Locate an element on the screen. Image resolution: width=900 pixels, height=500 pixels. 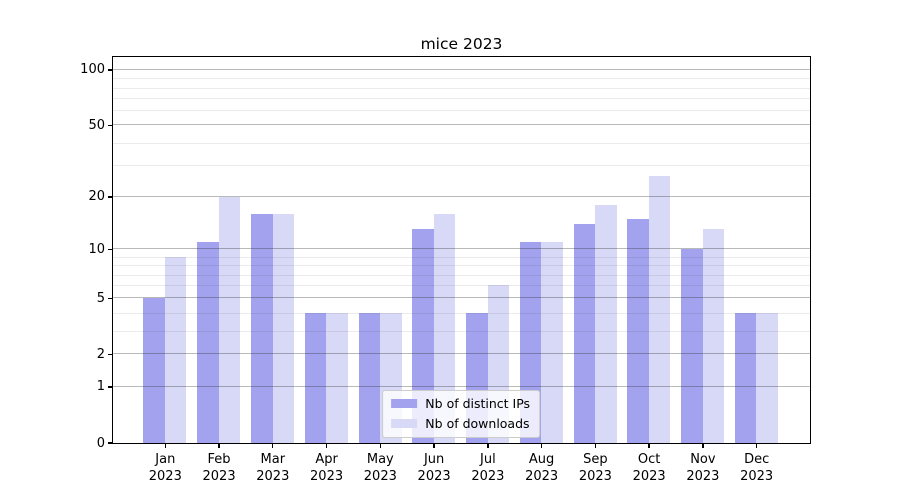
legend-swatch-distinct-ips is located at coordinates (404, 404).